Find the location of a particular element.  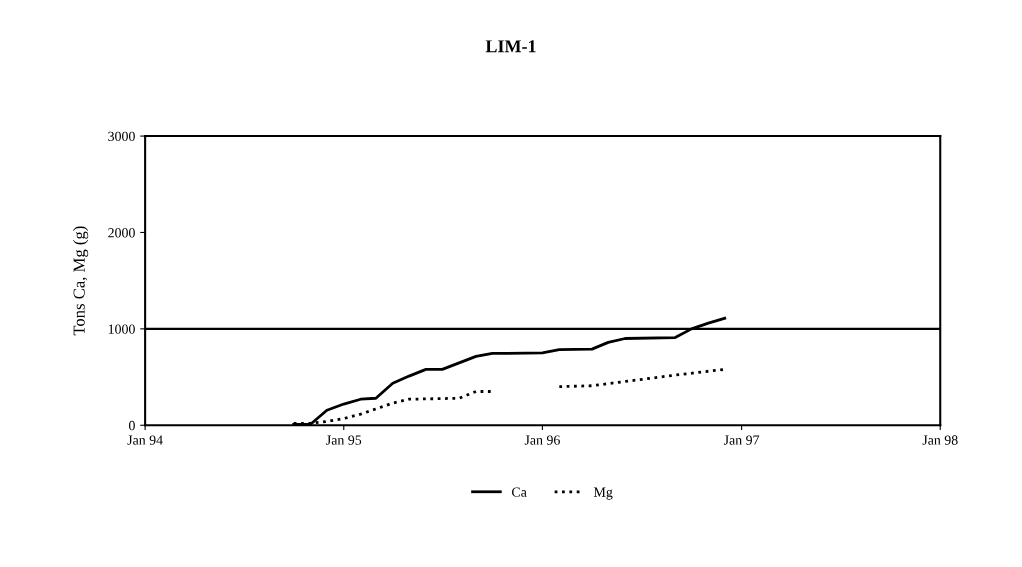

chart-title: LIM-1 is located at coordinates (510, 46).